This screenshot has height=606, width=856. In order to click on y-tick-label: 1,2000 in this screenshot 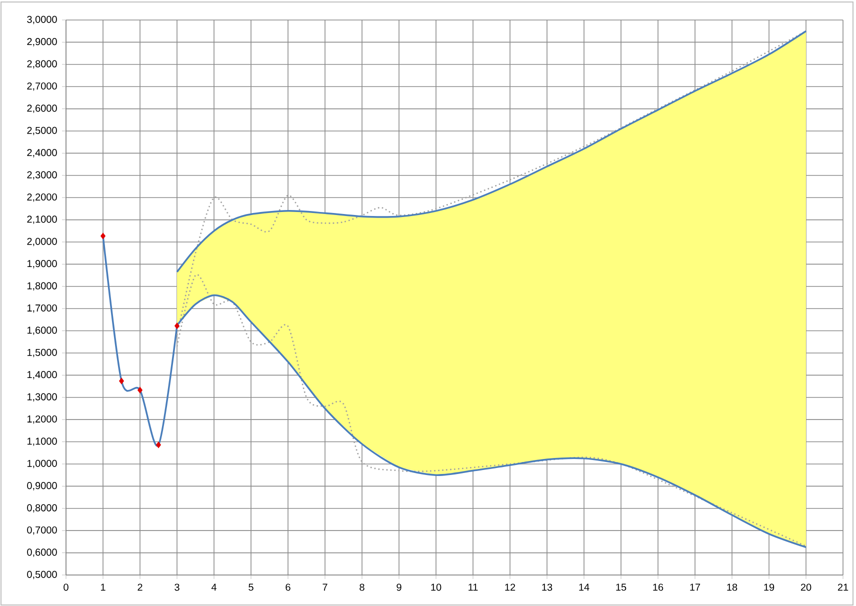, I will do `click(42, 419)`.